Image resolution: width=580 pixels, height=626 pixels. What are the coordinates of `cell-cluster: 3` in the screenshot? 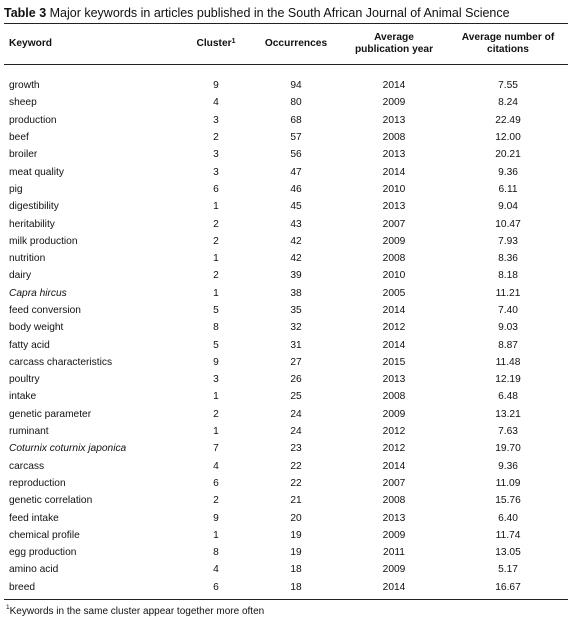 It's located at (216, 380).